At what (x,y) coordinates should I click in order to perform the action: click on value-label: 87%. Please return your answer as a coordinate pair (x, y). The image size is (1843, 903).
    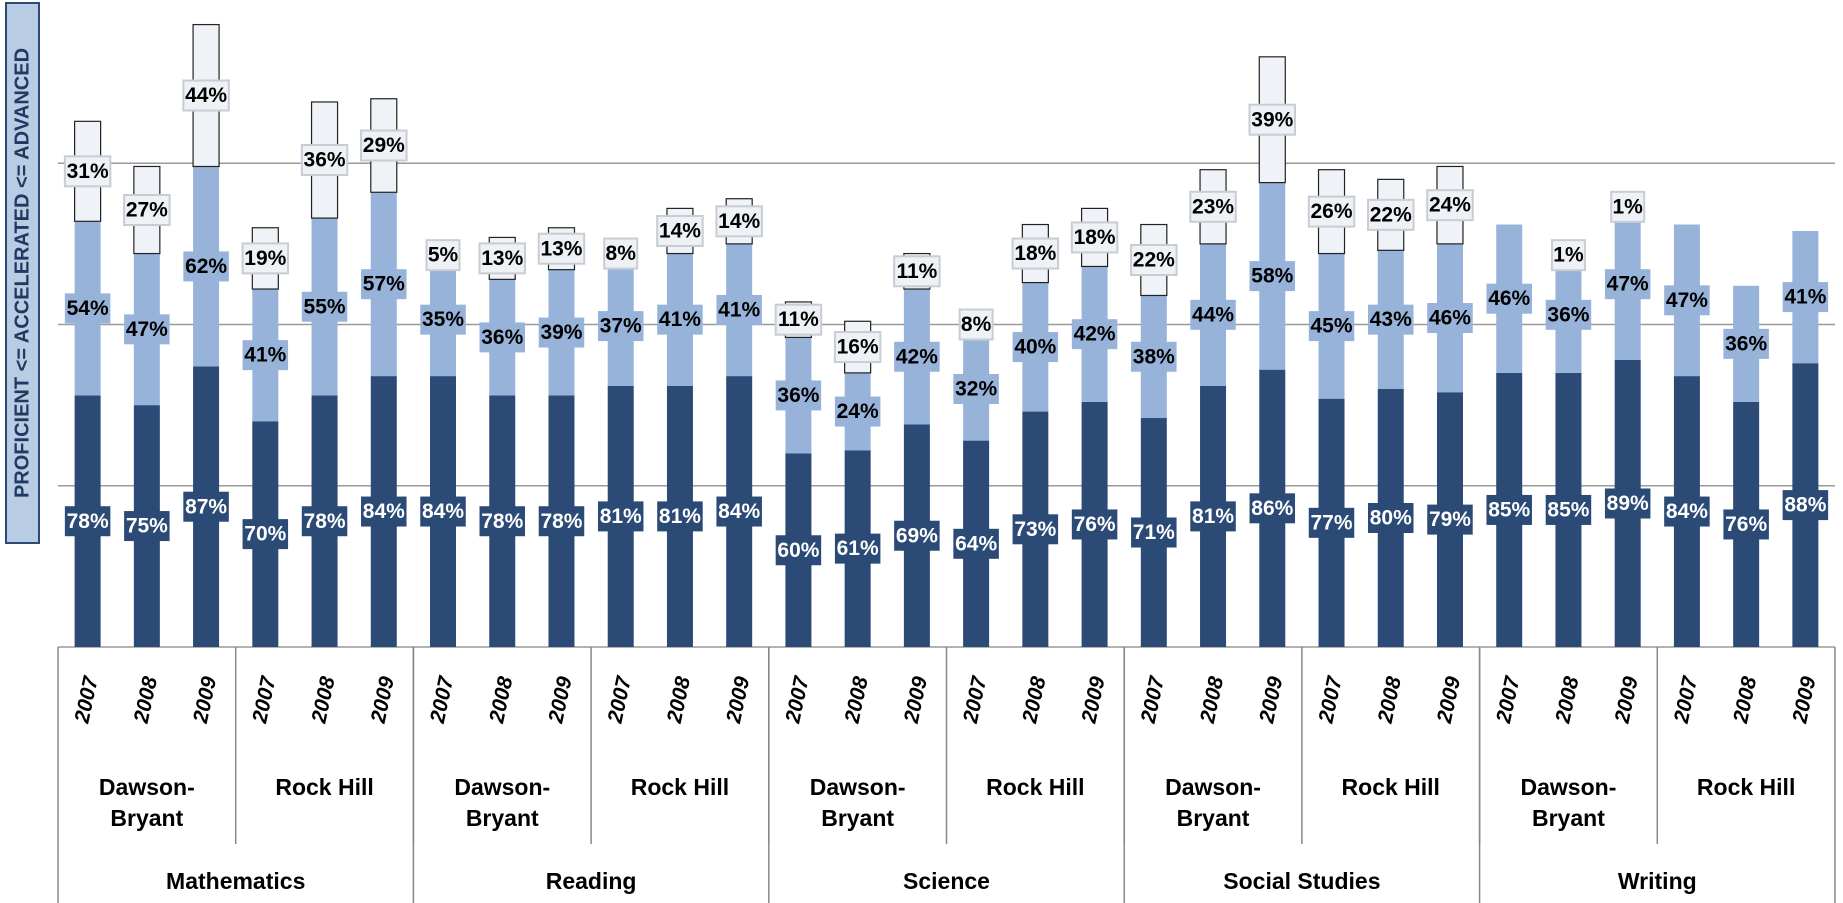
    Looking at the image, I should click on (206, 506).